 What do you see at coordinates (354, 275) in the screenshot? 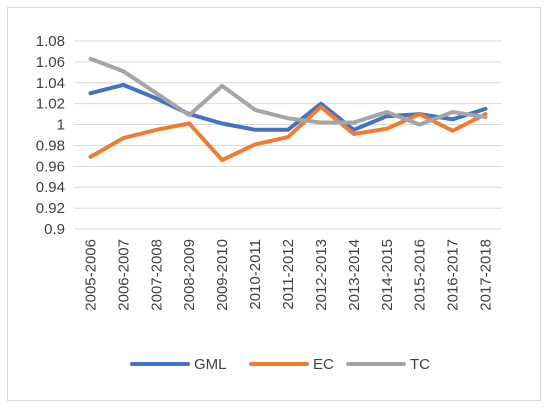
I see `x-tick-label: 2013-2014` at bounding box center [354, 275].